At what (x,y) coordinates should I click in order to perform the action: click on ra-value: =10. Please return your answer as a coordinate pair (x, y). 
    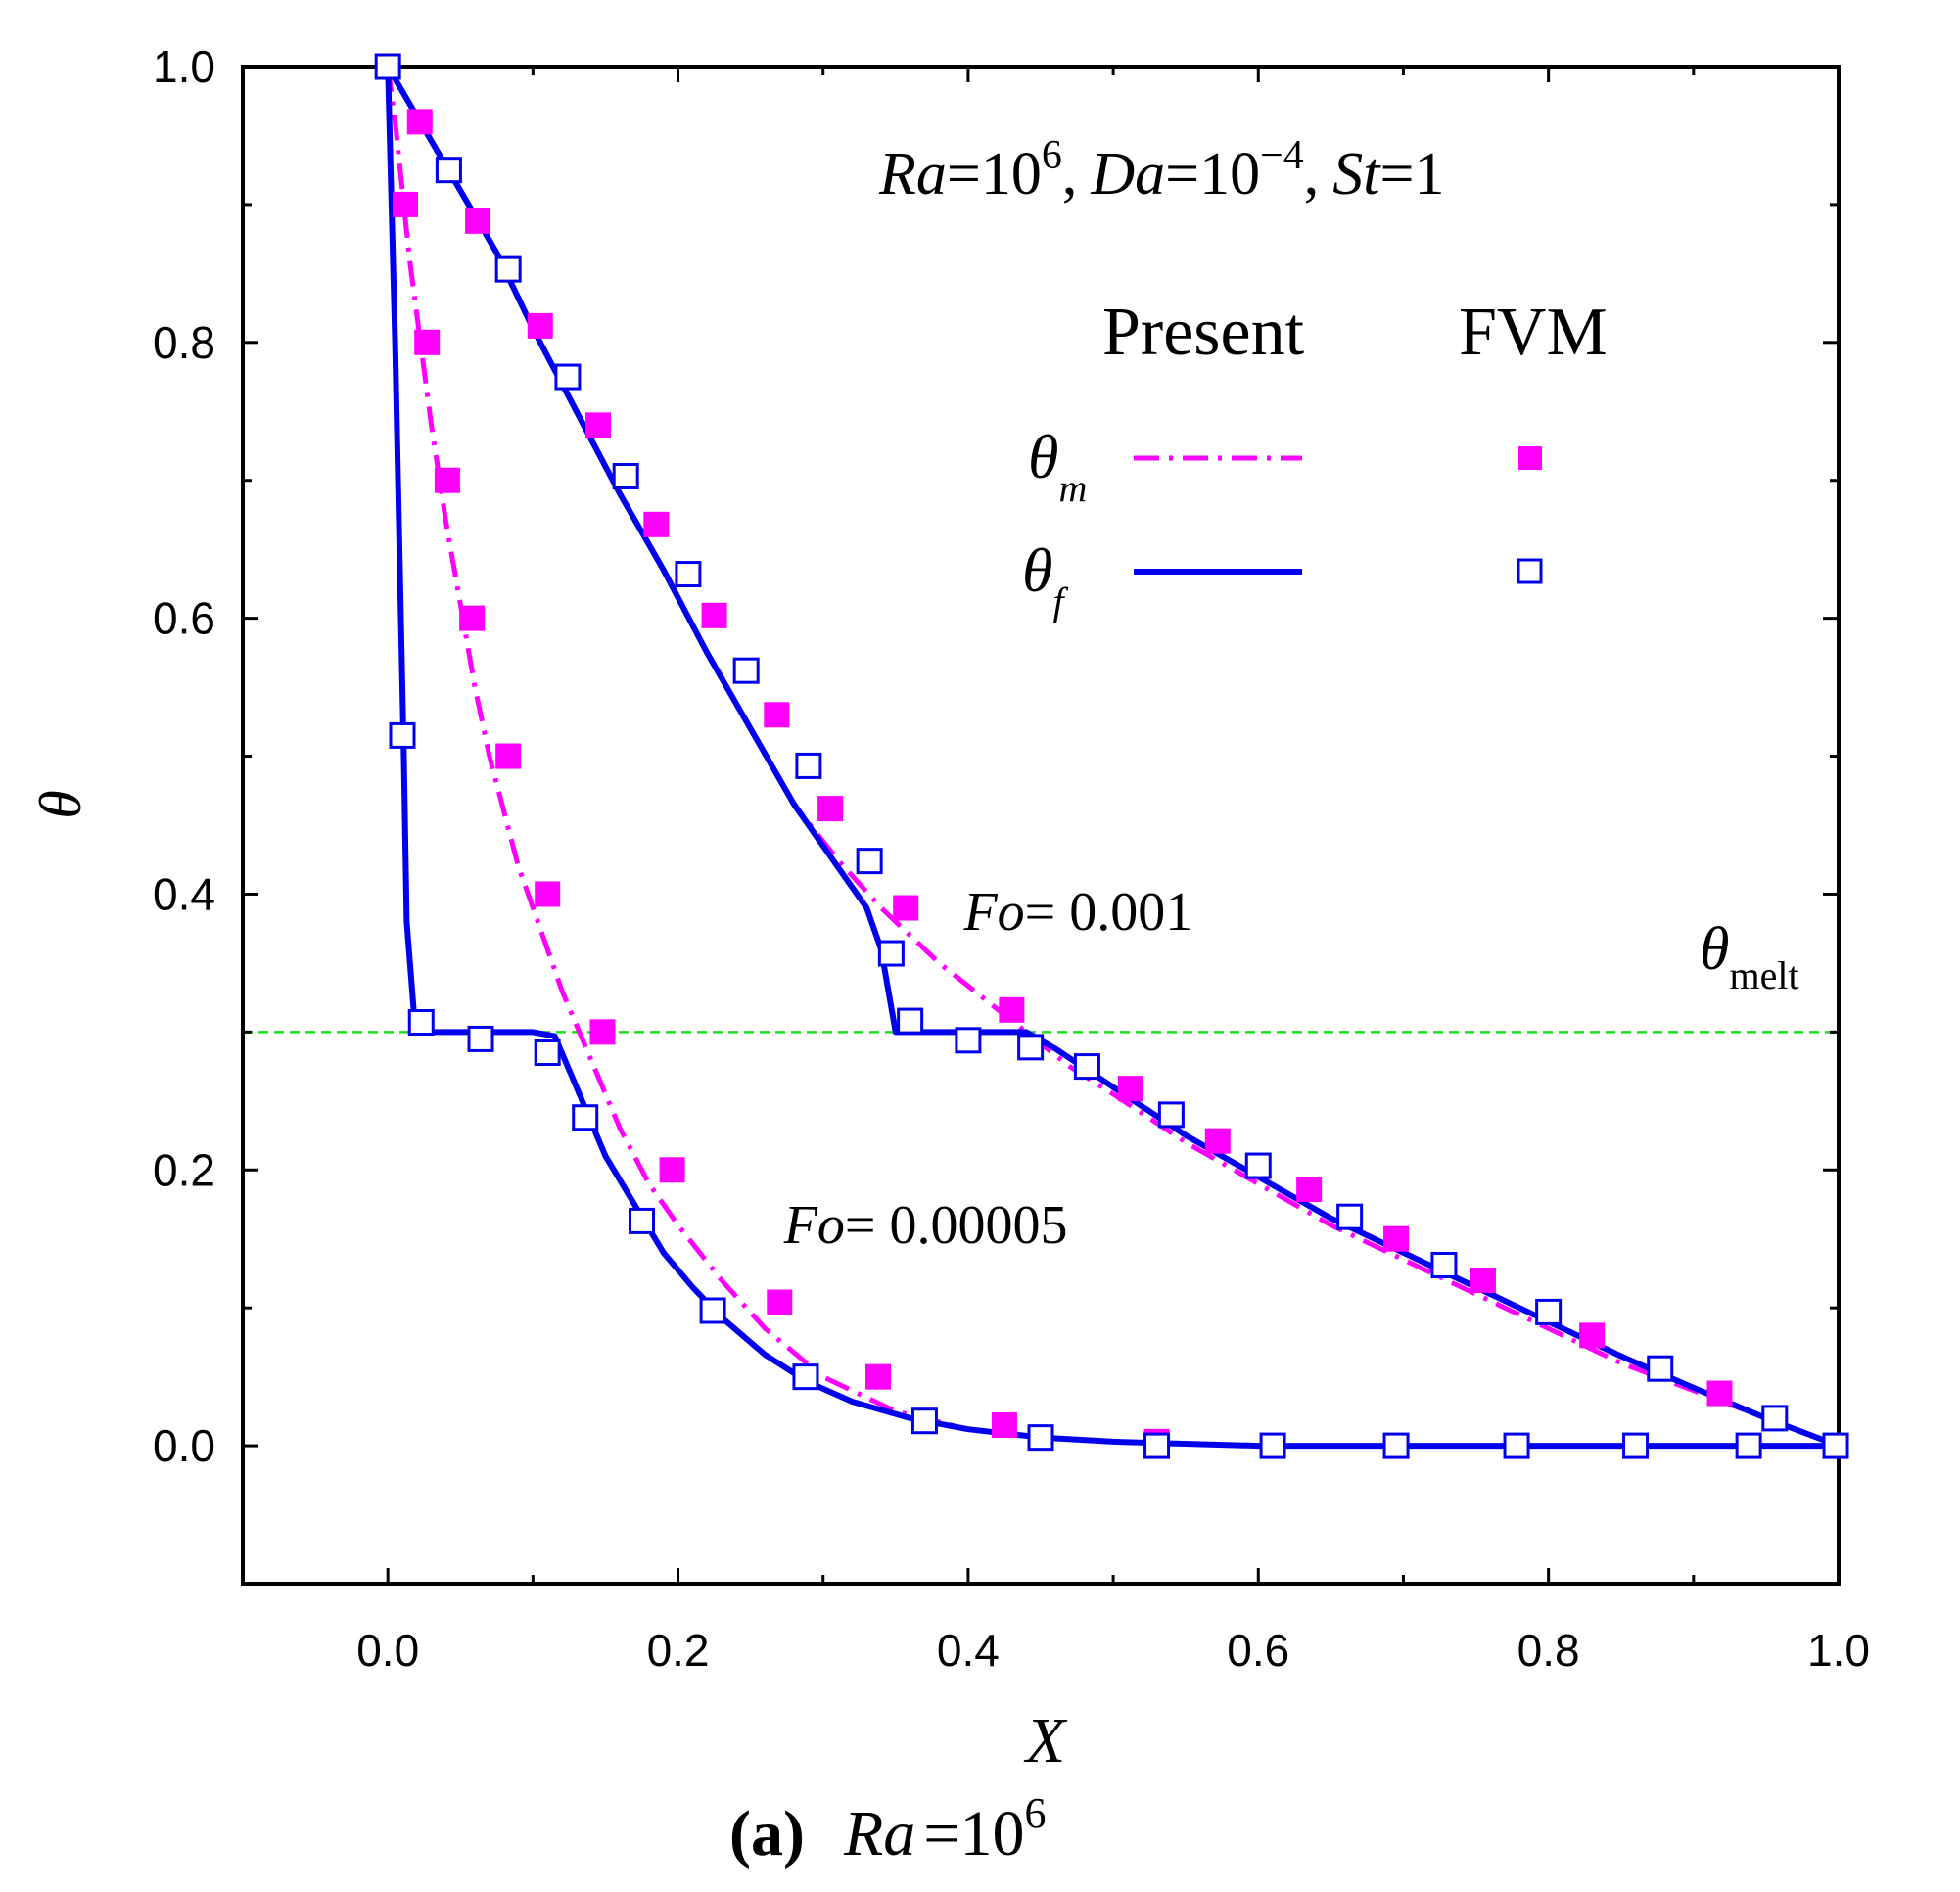
    Looking at the image, I should click on (994, 174).